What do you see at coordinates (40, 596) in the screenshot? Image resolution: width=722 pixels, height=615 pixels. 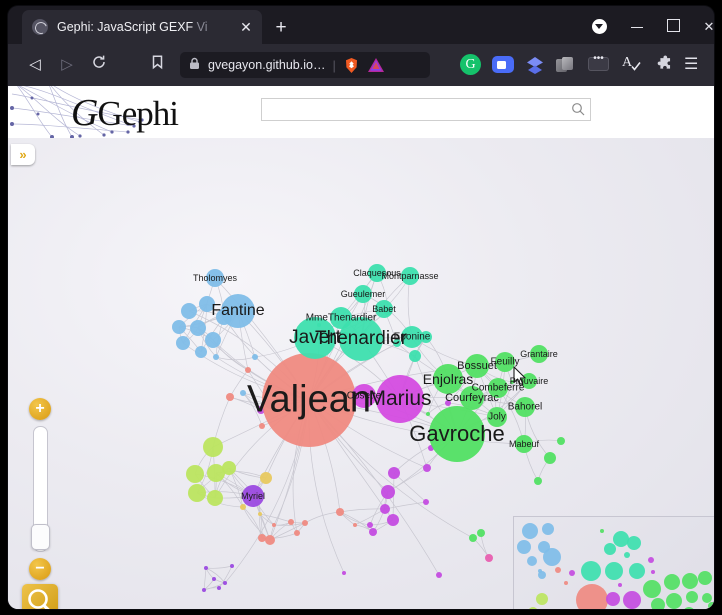 I see `magnifier-tool-icon` at bounding box center [40, 596].